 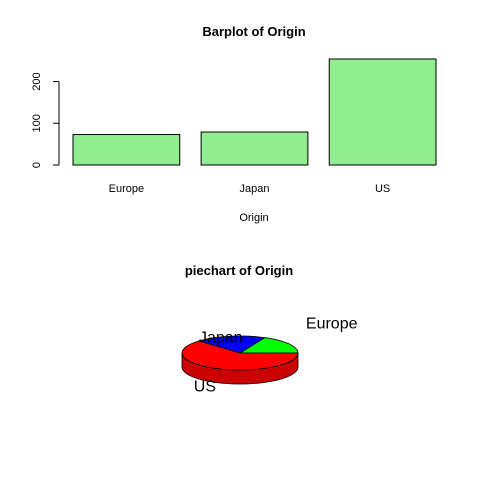 What do you see at coordinates (253, 31) in the screenshot?
I see `bar-chart-title: Barplot of Origin` at bounding box center [253, 31].